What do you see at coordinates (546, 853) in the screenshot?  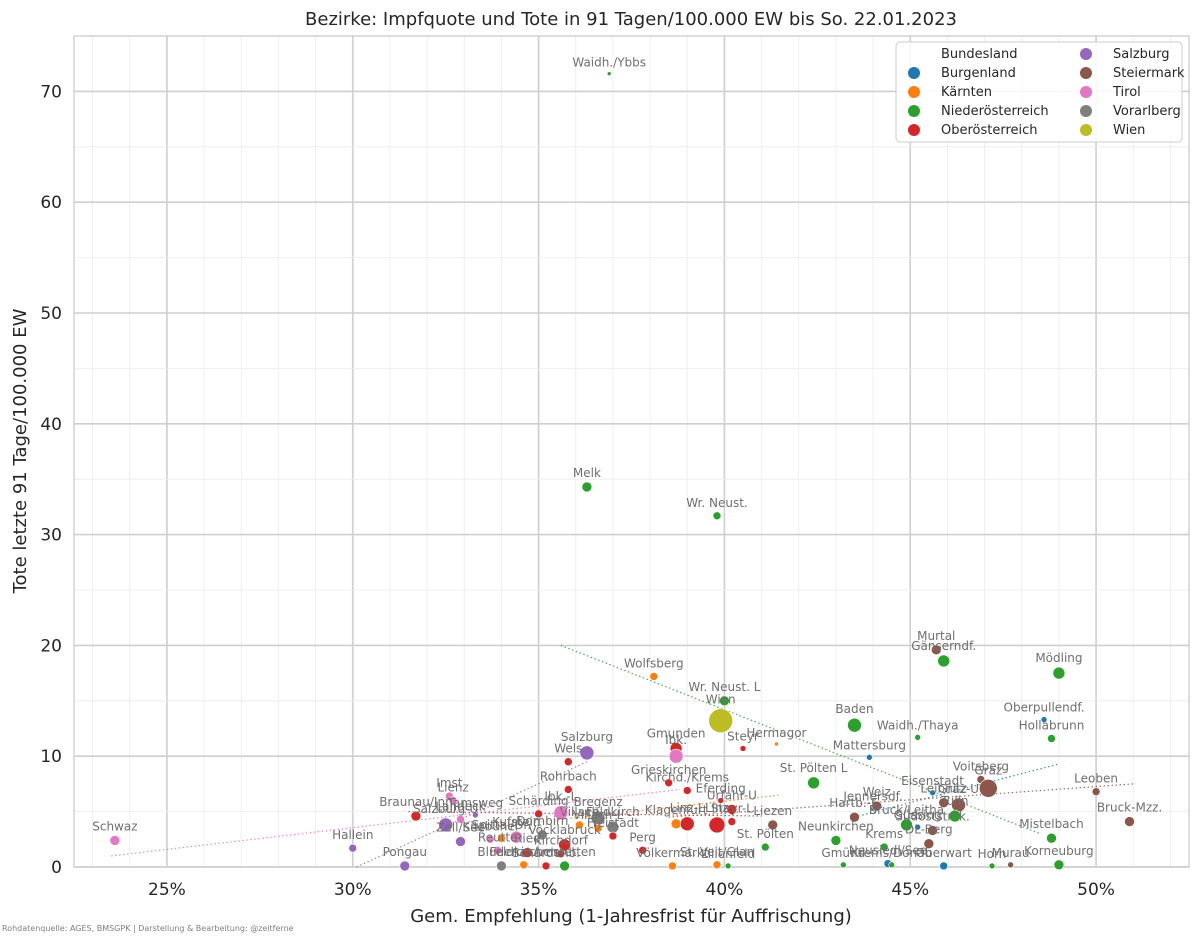 I see `point-label: Schardenb.` at bounding box center [546, 853].